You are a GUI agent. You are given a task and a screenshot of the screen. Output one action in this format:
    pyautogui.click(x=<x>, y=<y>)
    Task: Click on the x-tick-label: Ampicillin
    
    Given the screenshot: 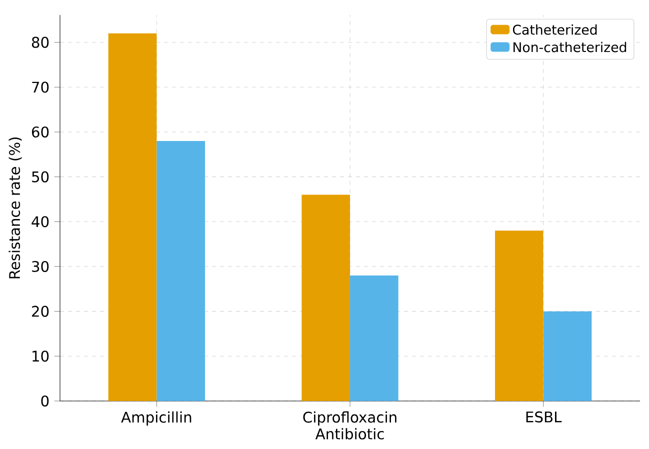 What is the action you would take?
    pyautogui.click(x=156, y=418)
    